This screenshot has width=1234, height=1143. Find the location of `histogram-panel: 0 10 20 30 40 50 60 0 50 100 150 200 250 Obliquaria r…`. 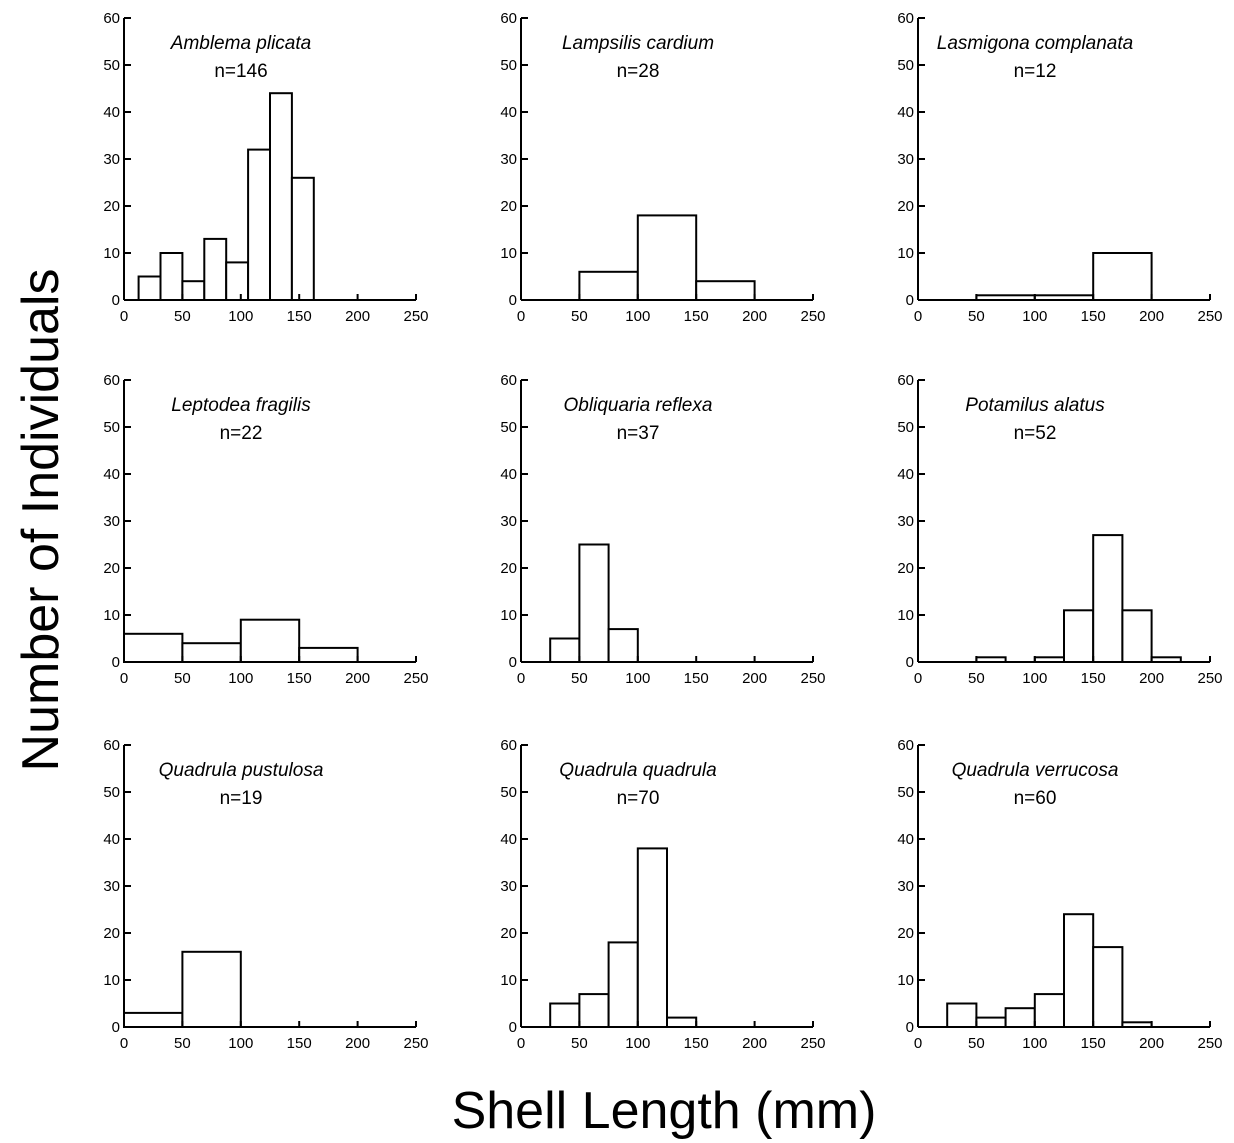

histogram-panel: 0 10 20 30 40 50 60 0 50 100 150 200 250 Obliquaria r… is located at coordinates (662, 529).